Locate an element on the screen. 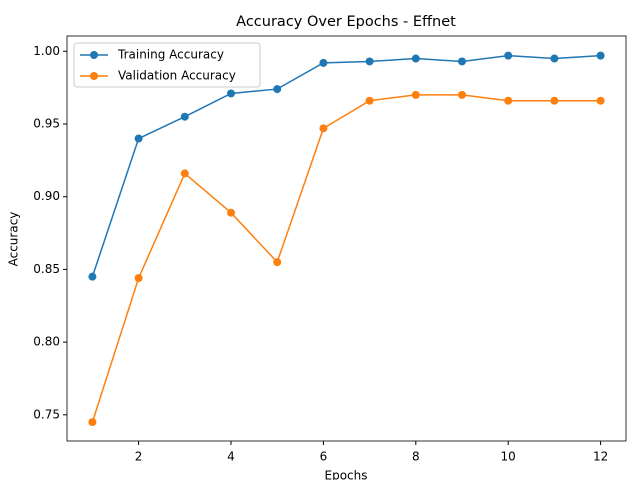 This screenshot has height=480, width=640. legend-label: Validation Accuracy is located at coordinates (177, 76).